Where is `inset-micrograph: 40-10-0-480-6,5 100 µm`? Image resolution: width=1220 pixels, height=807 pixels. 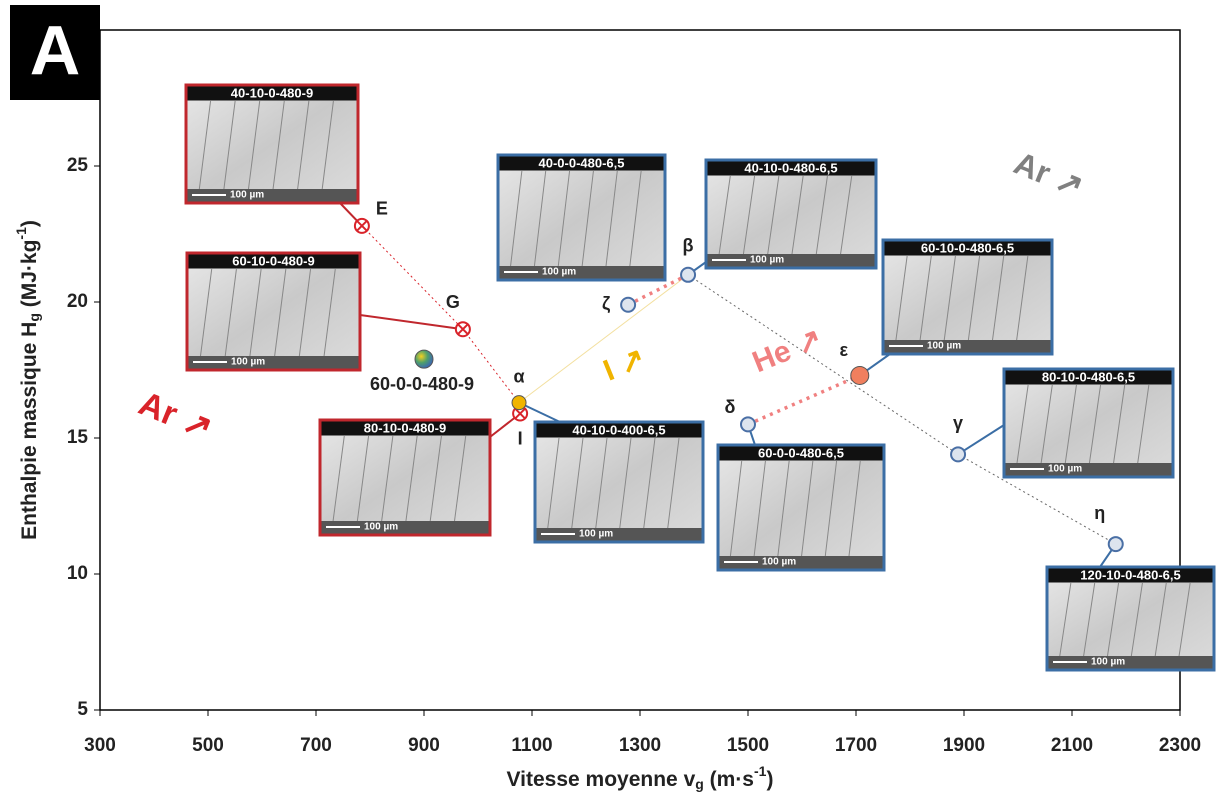 inset-micrograph: 40-10-0-480-6,5 100 µm is located at coordinates (791, 214).